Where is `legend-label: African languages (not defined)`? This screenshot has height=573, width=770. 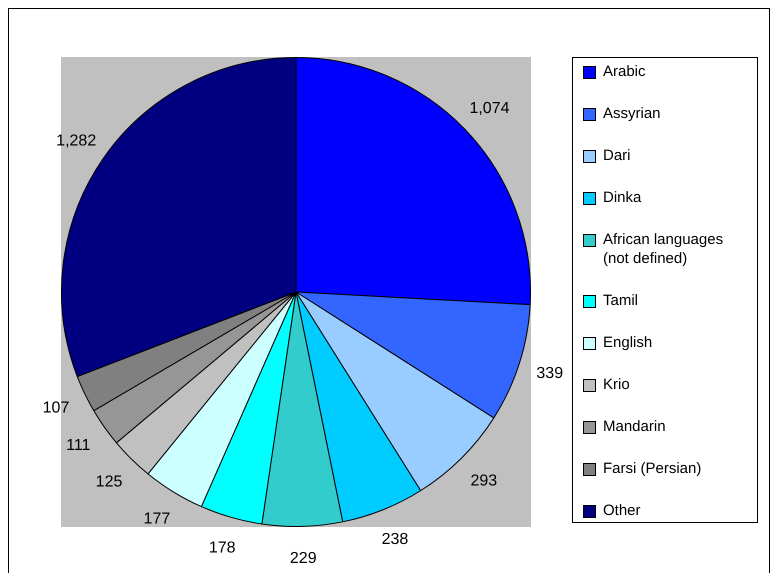 legend-label: African languages (not defined) is located at coordinates (663, 249).